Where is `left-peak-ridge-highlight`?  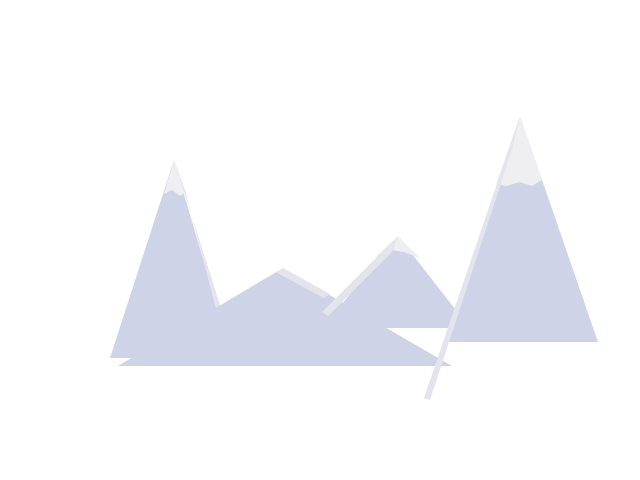
left-peak-ridge-highlight is located at coordinates (201, 246).